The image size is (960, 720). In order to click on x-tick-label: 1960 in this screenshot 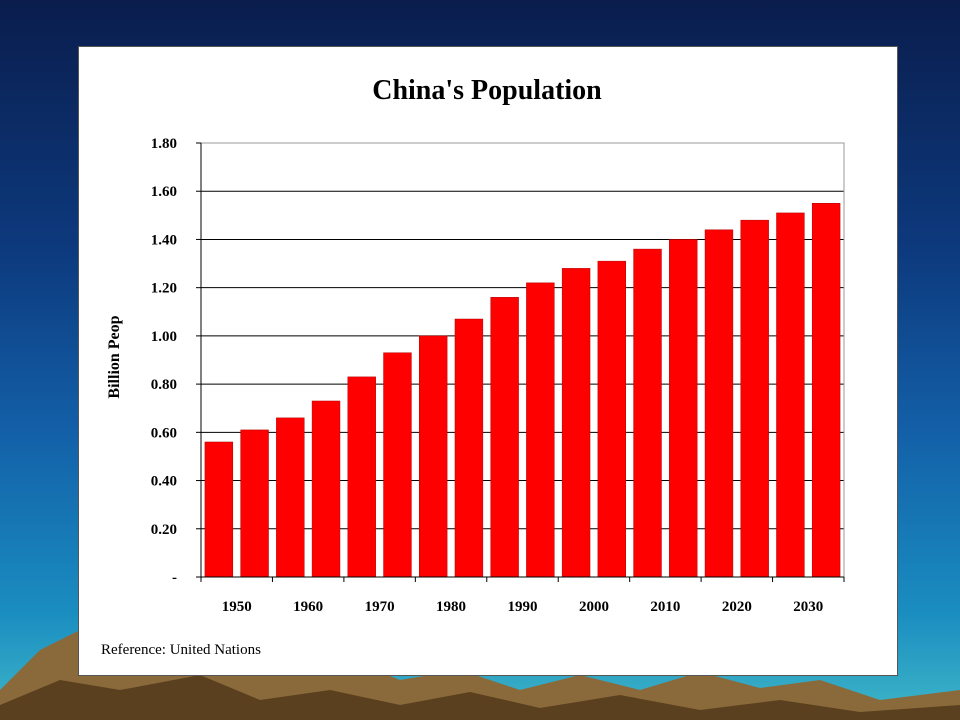, I will do `click(308, 607)`.